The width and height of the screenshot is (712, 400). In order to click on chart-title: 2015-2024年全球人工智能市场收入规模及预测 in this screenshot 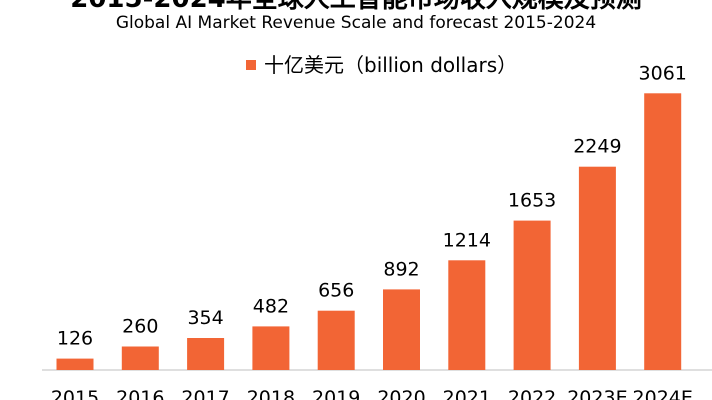, I will do `click(356, 7)`.